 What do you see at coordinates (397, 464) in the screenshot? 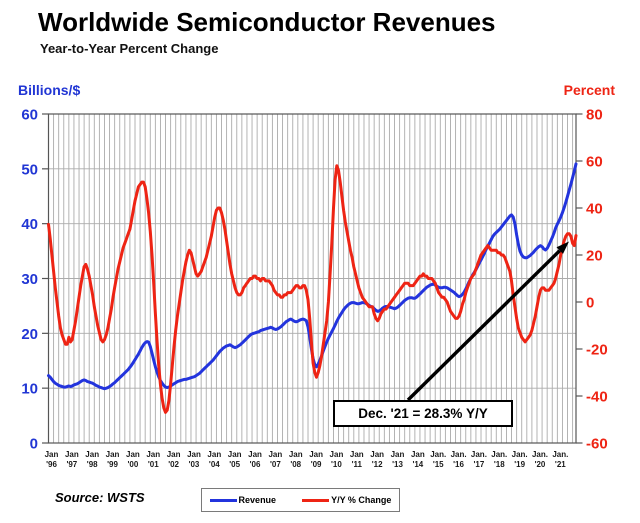
I see `x-tick-year: '13` at bounding box center [397, 464].